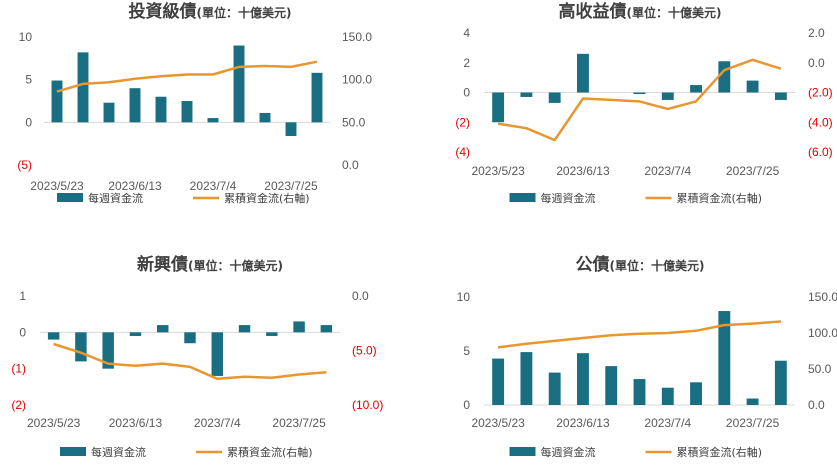  What do you see at coordinates (466, 351) in the screenshot?
I see `y-left-tick-label: 5` at bounding box center [466, 351].